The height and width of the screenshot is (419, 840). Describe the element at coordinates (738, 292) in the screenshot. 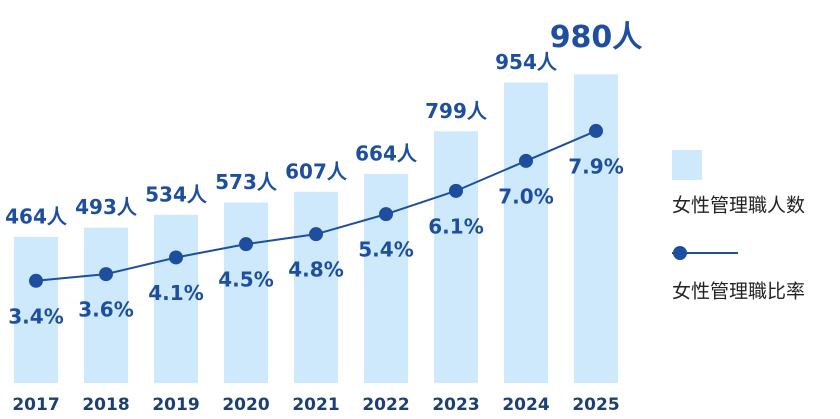

I see `legend-label: 女性管理職比率` at that location.